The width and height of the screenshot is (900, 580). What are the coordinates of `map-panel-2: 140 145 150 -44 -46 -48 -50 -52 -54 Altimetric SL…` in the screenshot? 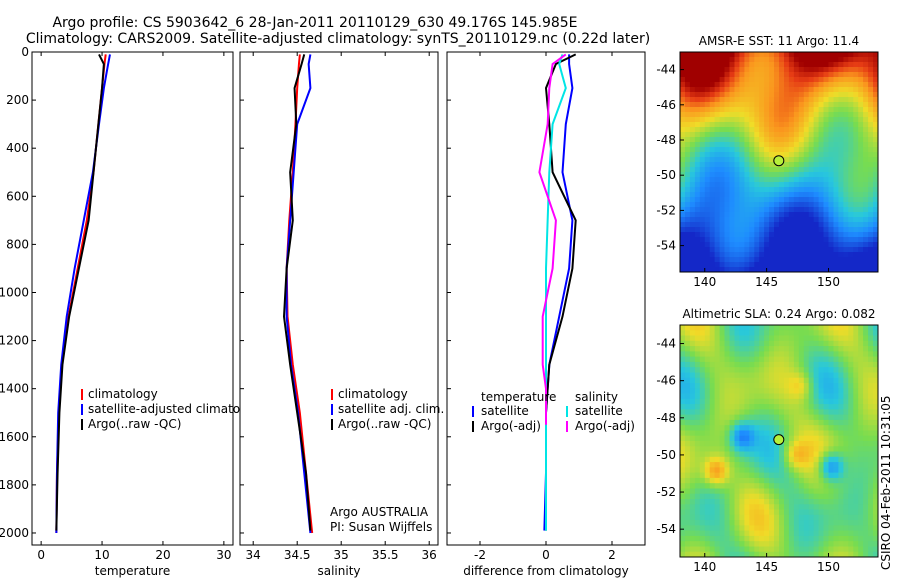 It's located at (767, 440).